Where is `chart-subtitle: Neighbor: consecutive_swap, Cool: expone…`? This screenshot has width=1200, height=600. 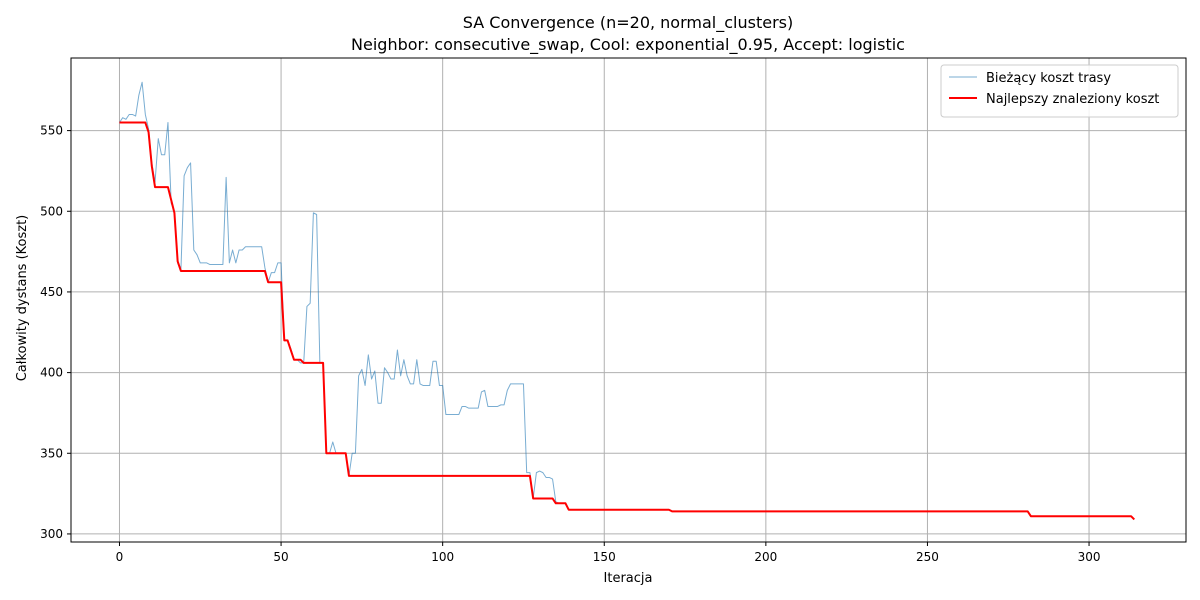
chart-subtitle: Neighbor: consecutive_swap, Cool: expone… is located at coordinates (628, 45).